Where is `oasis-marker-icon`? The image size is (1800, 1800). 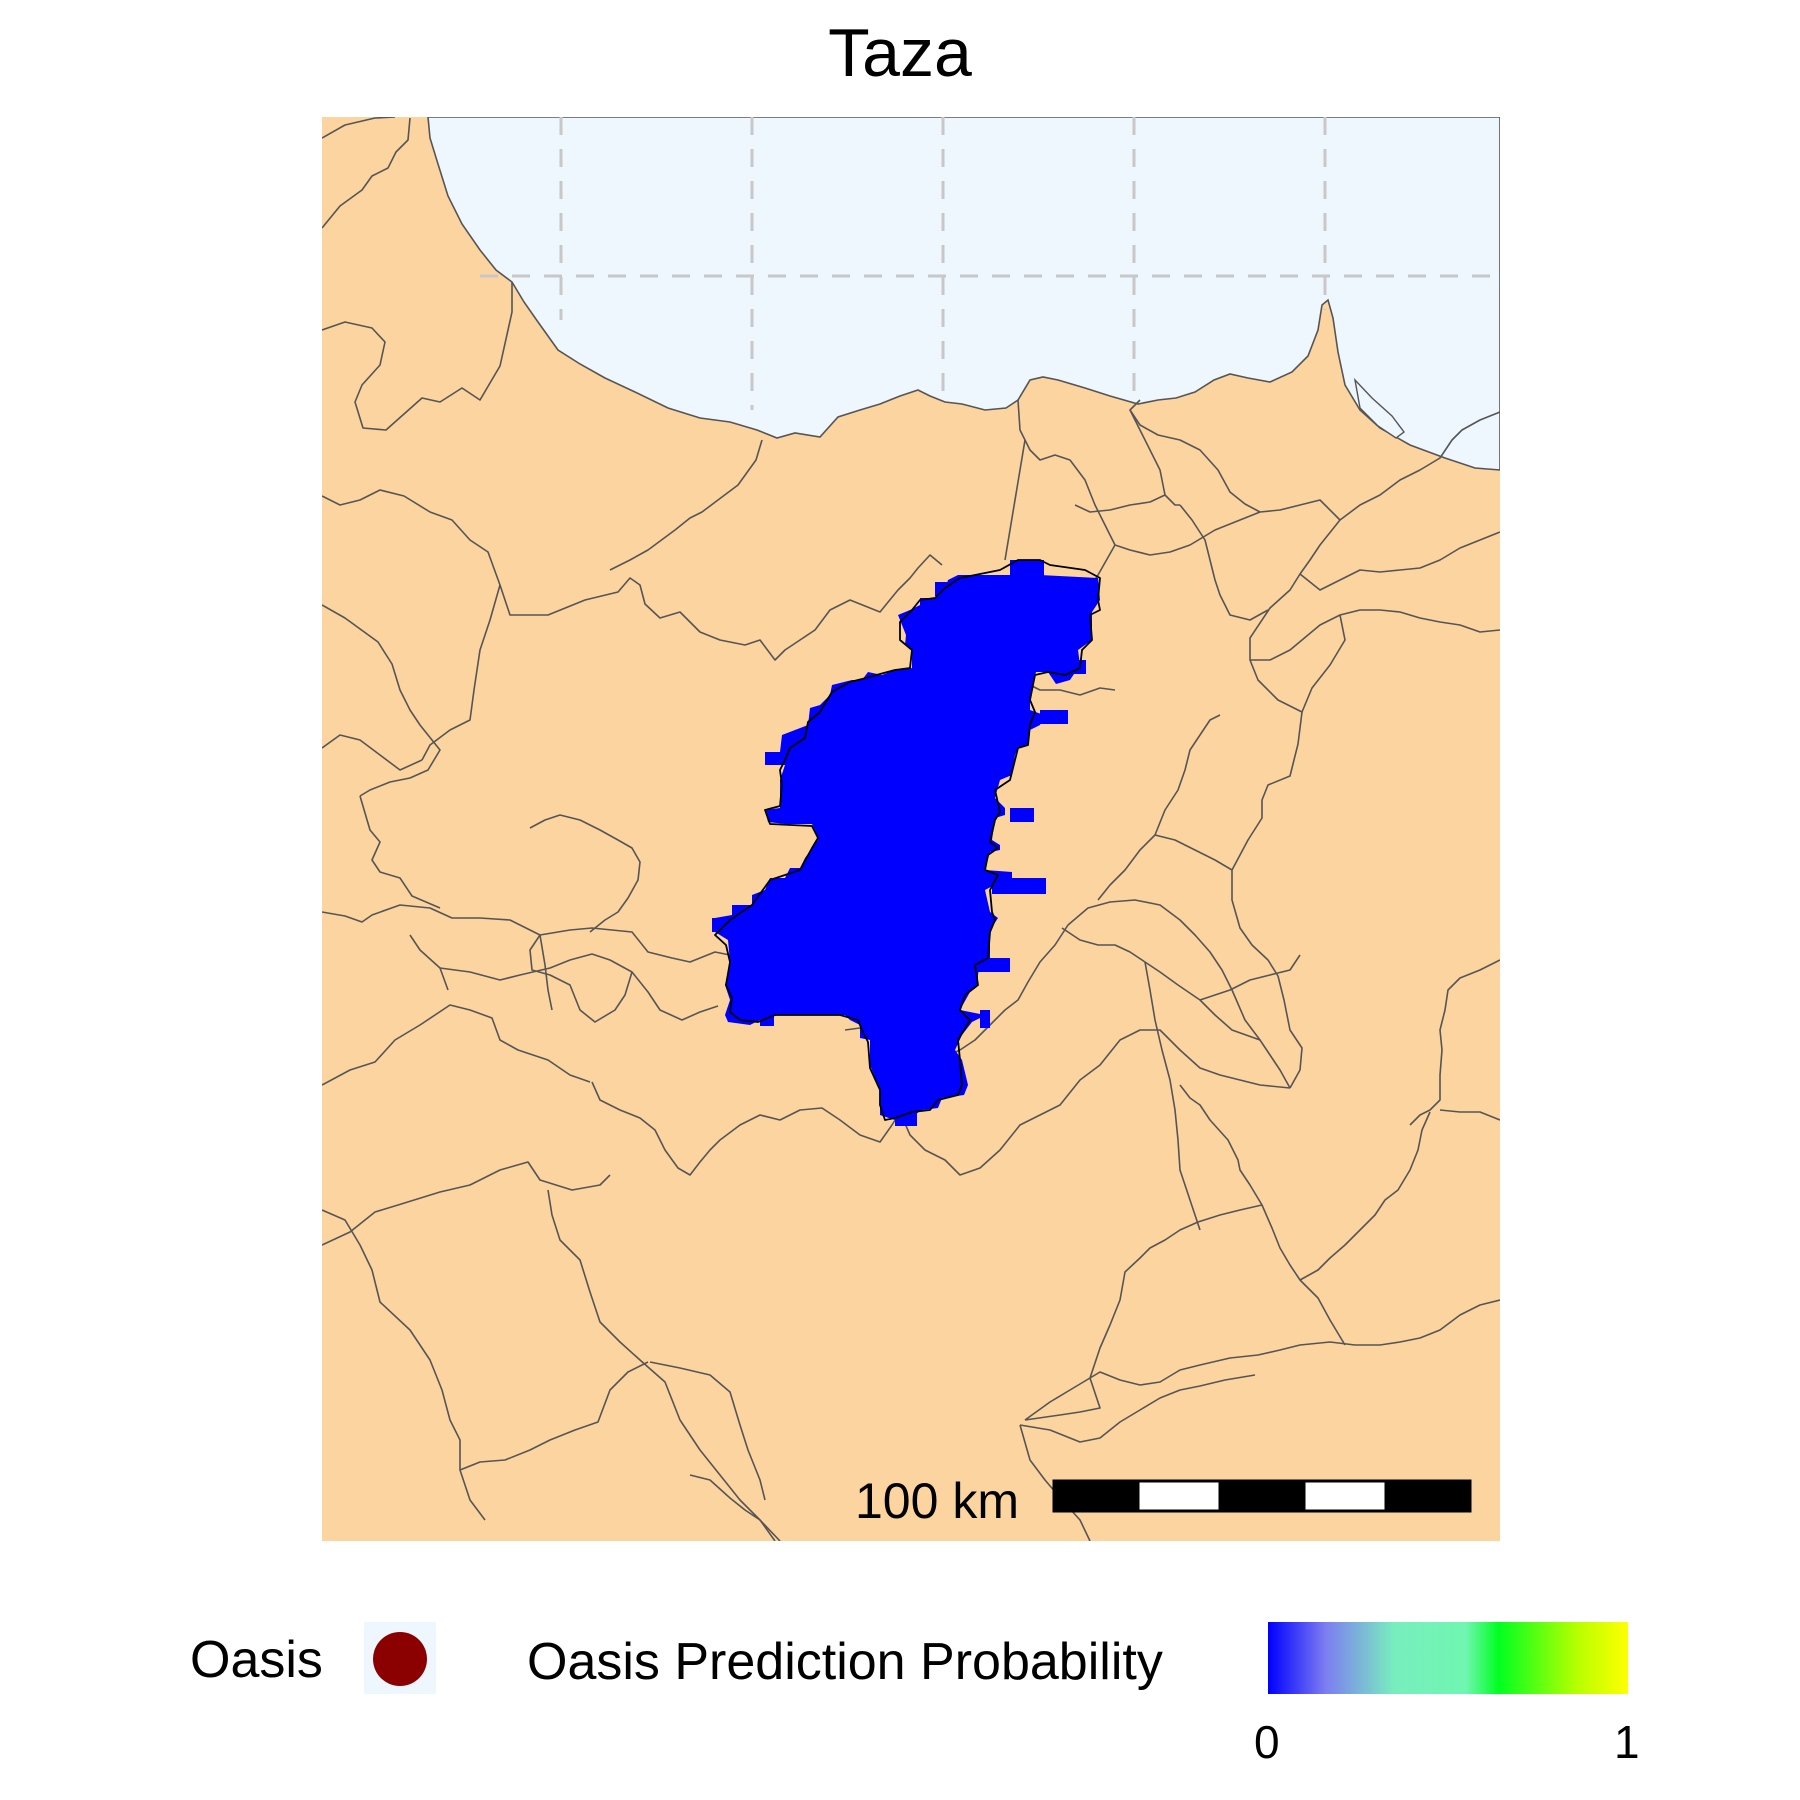
oasis-marker-icon is located at coordinates (400, 1659).